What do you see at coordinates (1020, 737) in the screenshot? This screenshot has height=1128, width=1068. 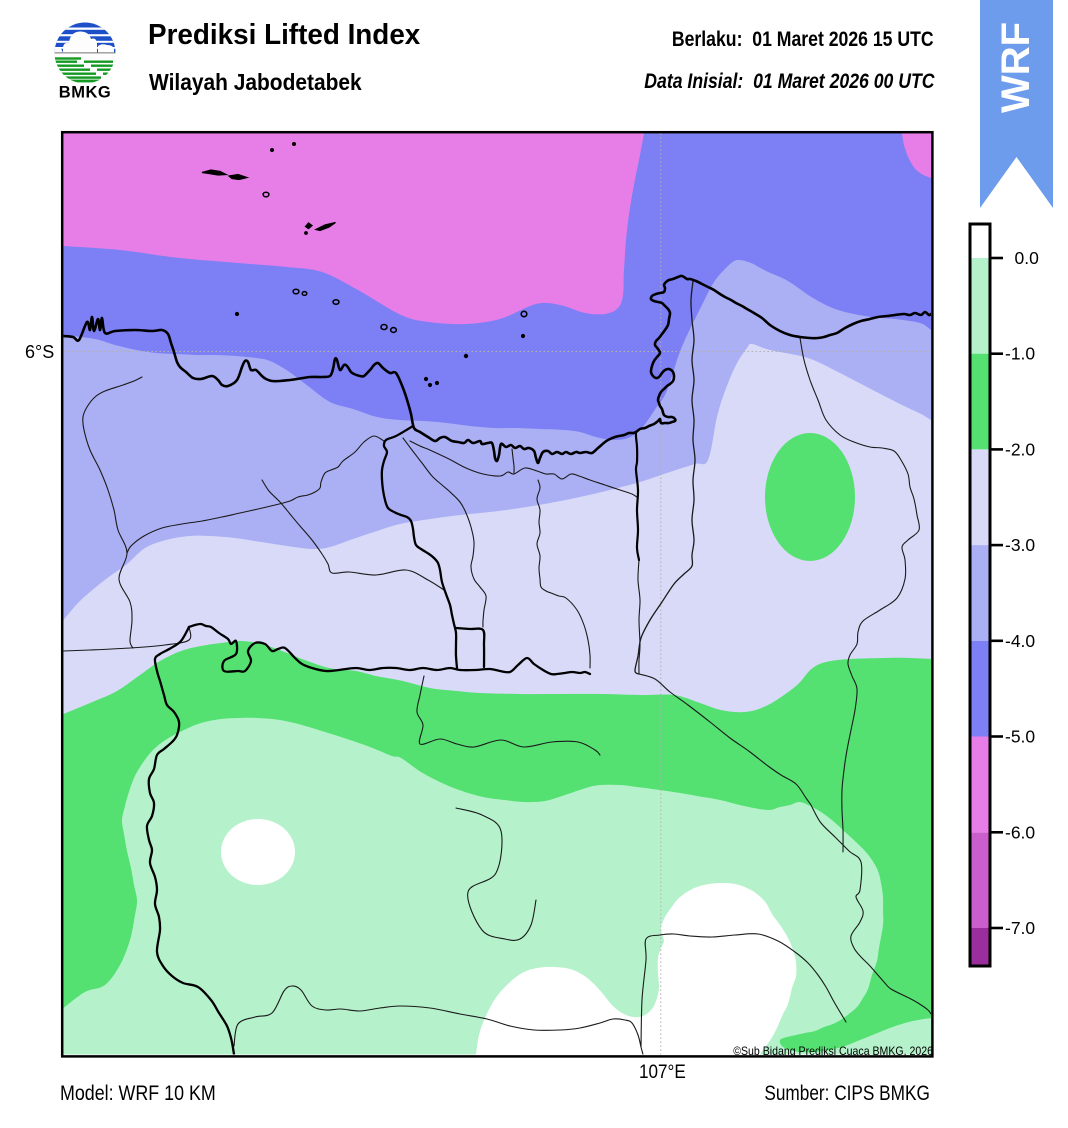 I see `svg-text: -5.0` at bounding box center [1020, 737].